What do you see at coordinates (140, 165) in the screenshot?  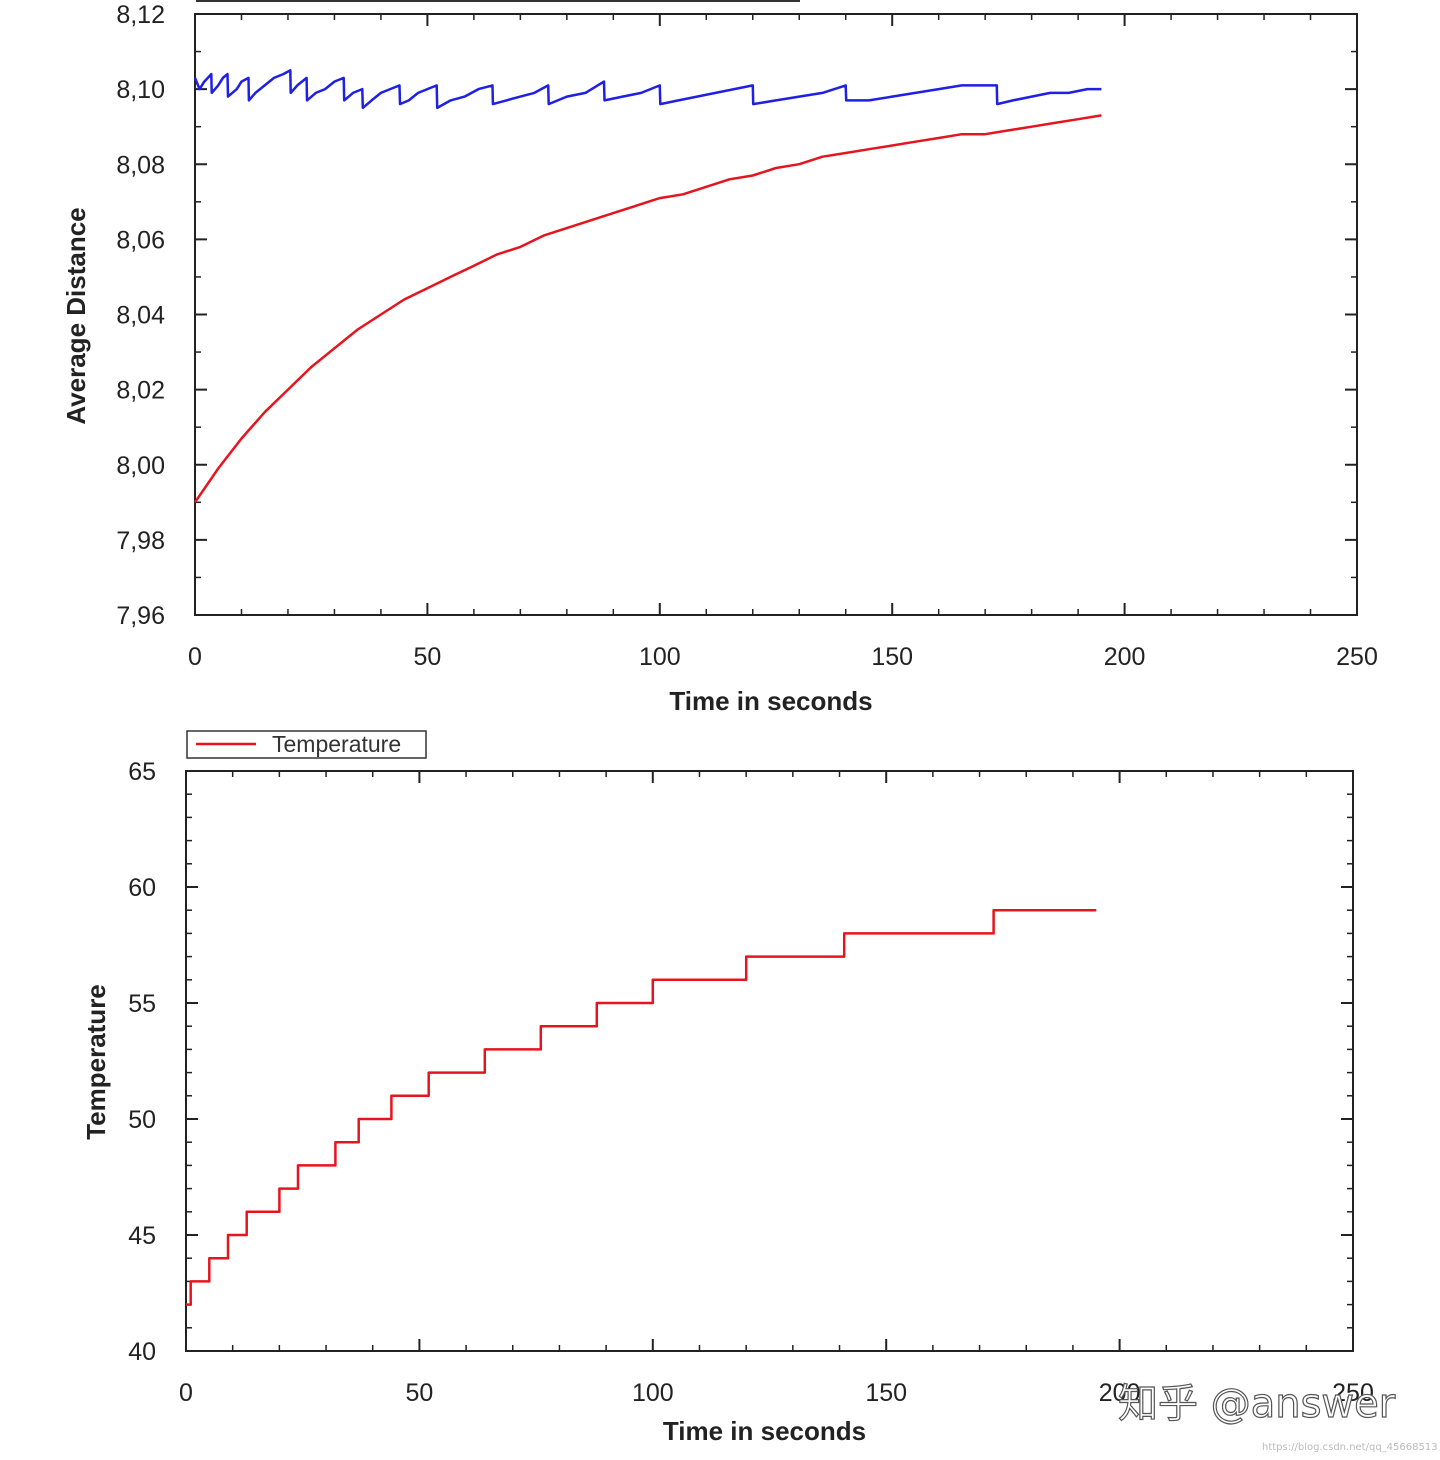 I see `y-tick-label: 8,08` at bounding box center [140, 165].